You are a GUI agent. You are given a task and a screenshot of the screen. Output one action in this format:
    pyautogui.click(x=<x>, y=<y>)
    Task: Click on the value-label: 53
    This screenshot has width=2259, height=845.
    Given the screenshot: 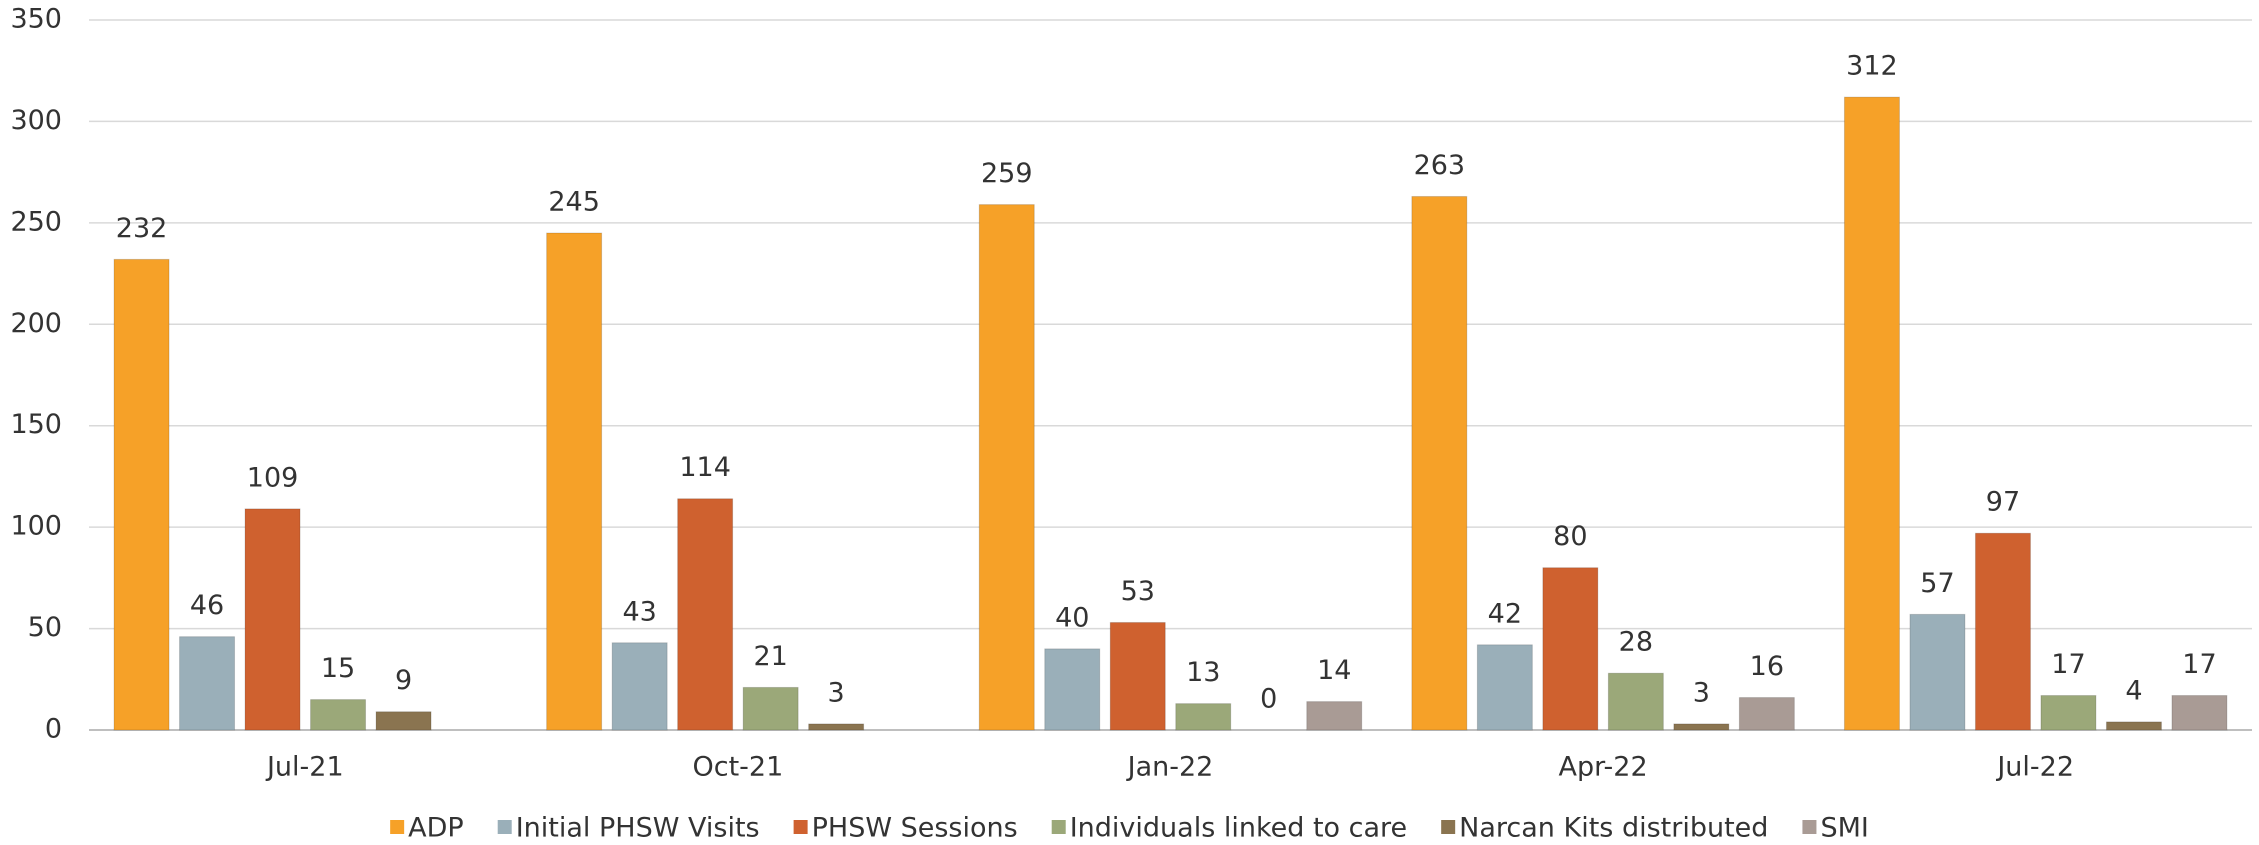 What is the action you would take?
    pyautogui.click(x=1138, y=591)
    